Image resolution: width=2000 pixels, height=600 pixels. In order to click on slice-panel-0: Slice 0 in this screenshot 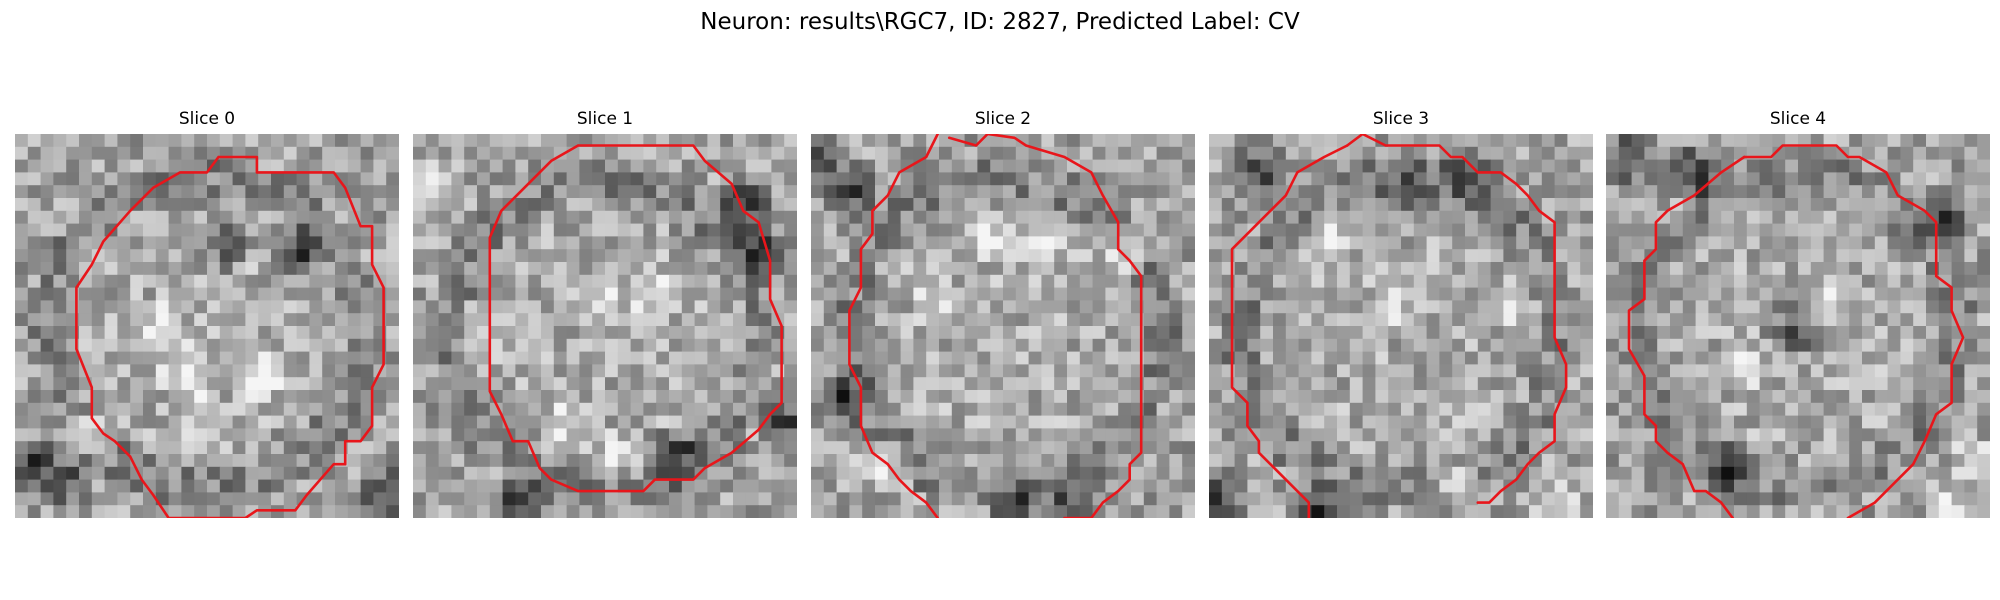, I will do `click(207, 313)`.